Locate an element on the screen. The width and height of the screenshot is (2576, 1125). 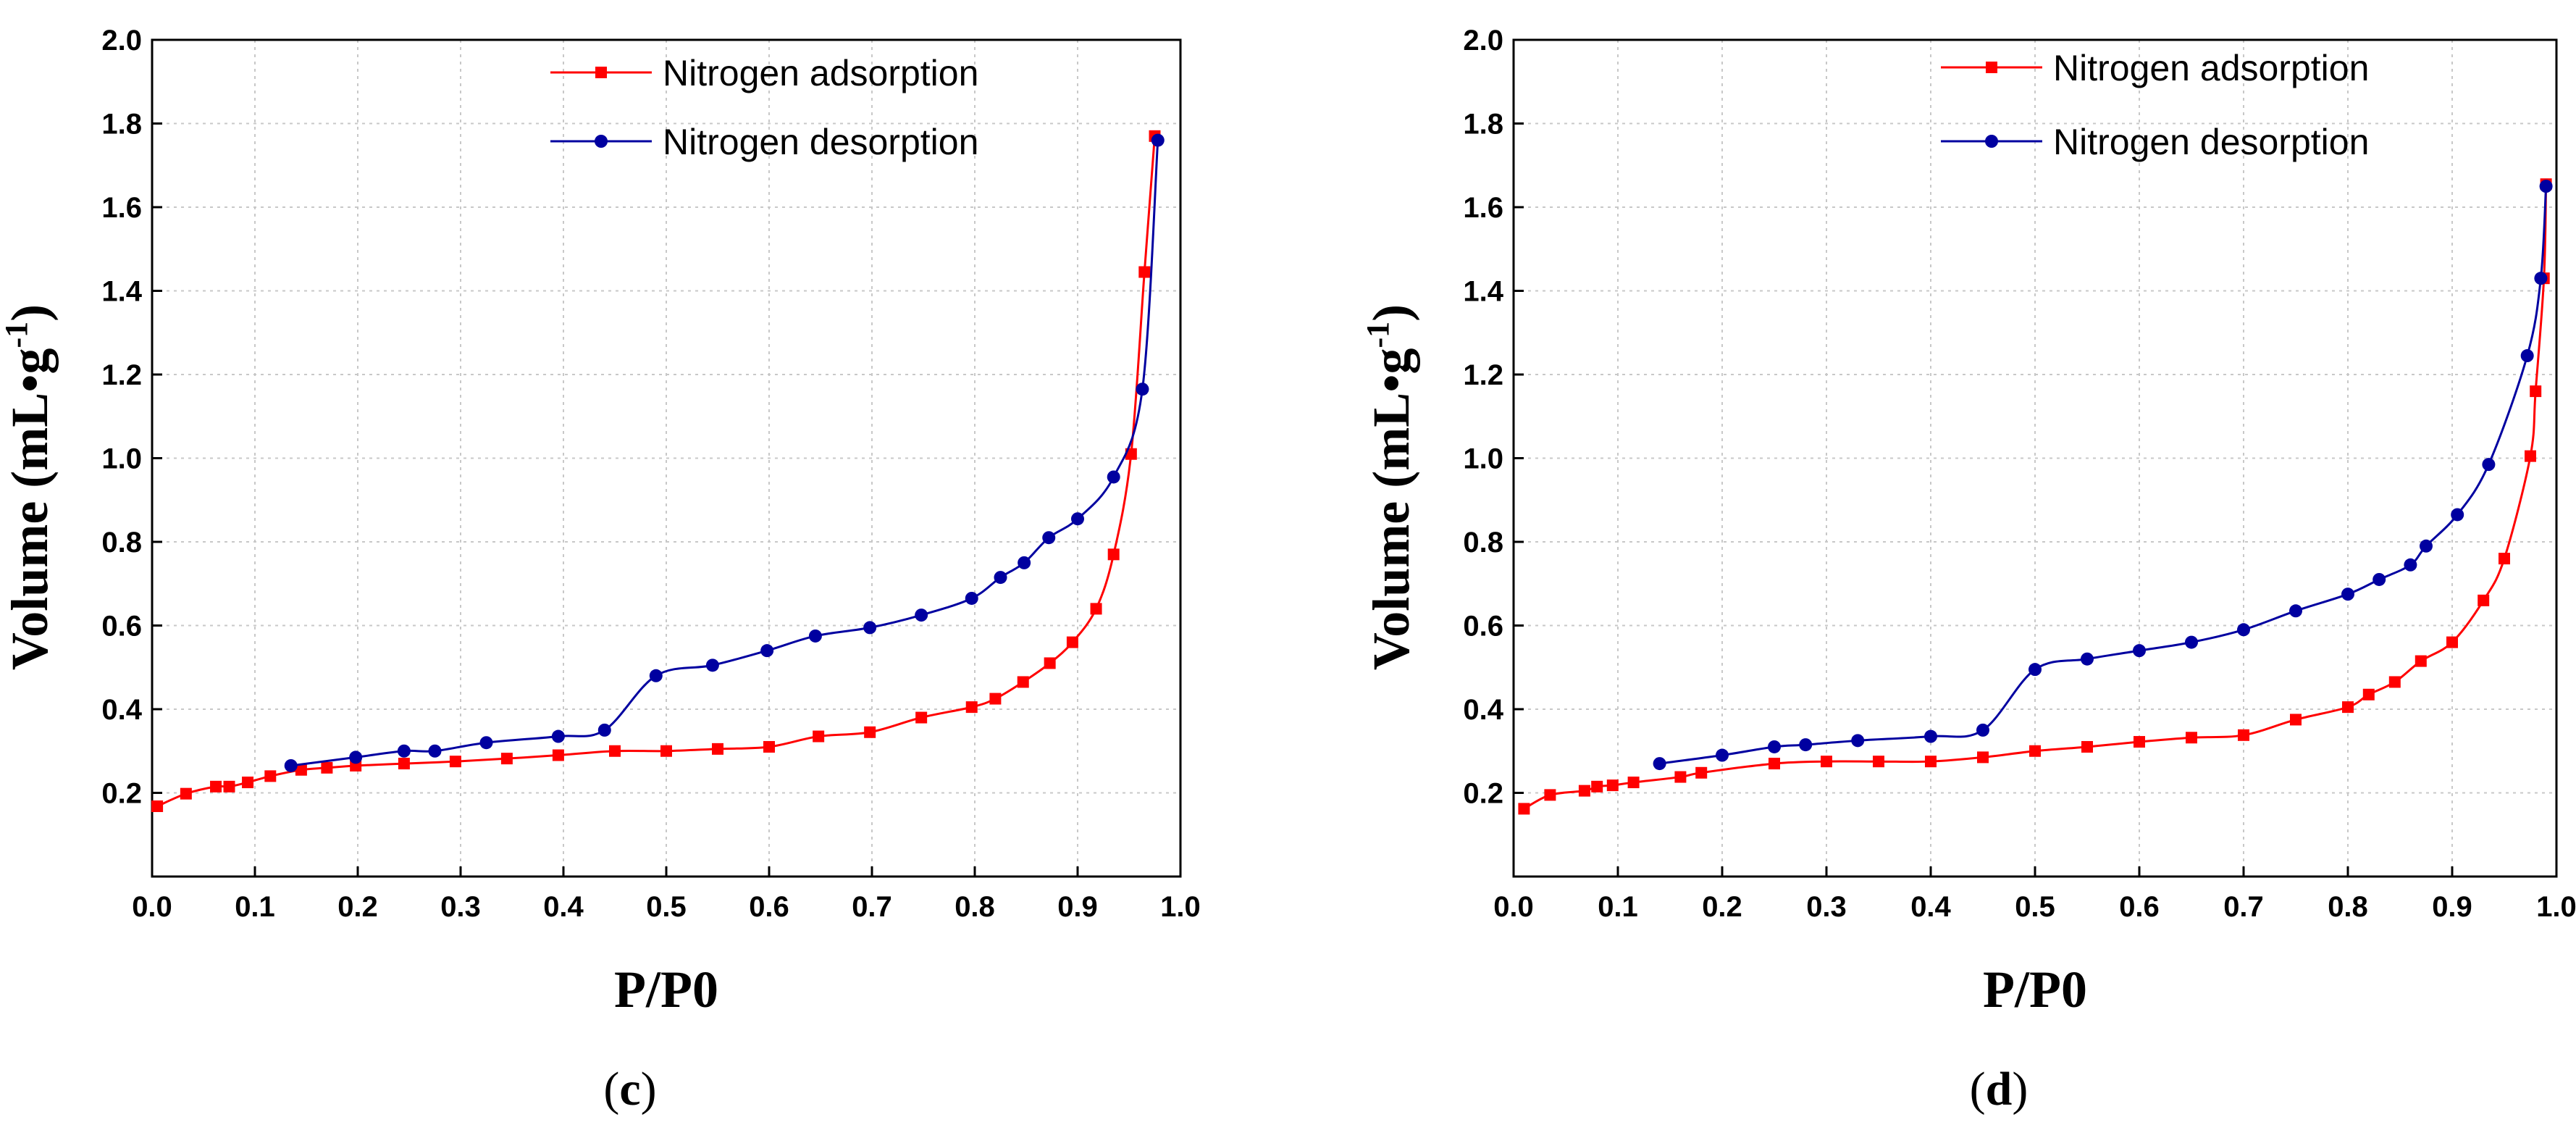
x-axis-title: P/P0 is located at coordinates (2035, 990).